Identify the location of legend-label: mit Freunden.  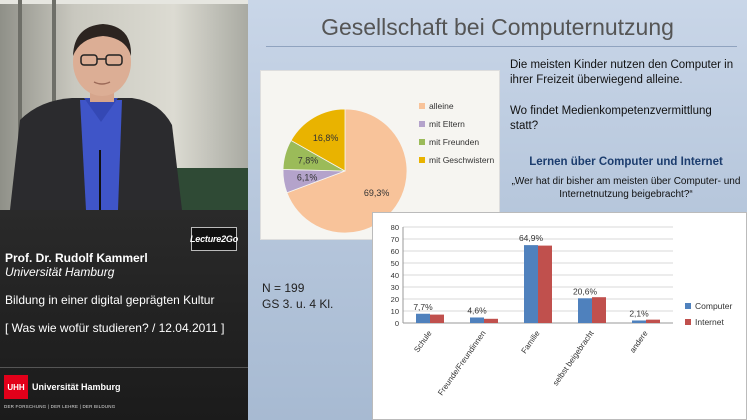
(454, 142).